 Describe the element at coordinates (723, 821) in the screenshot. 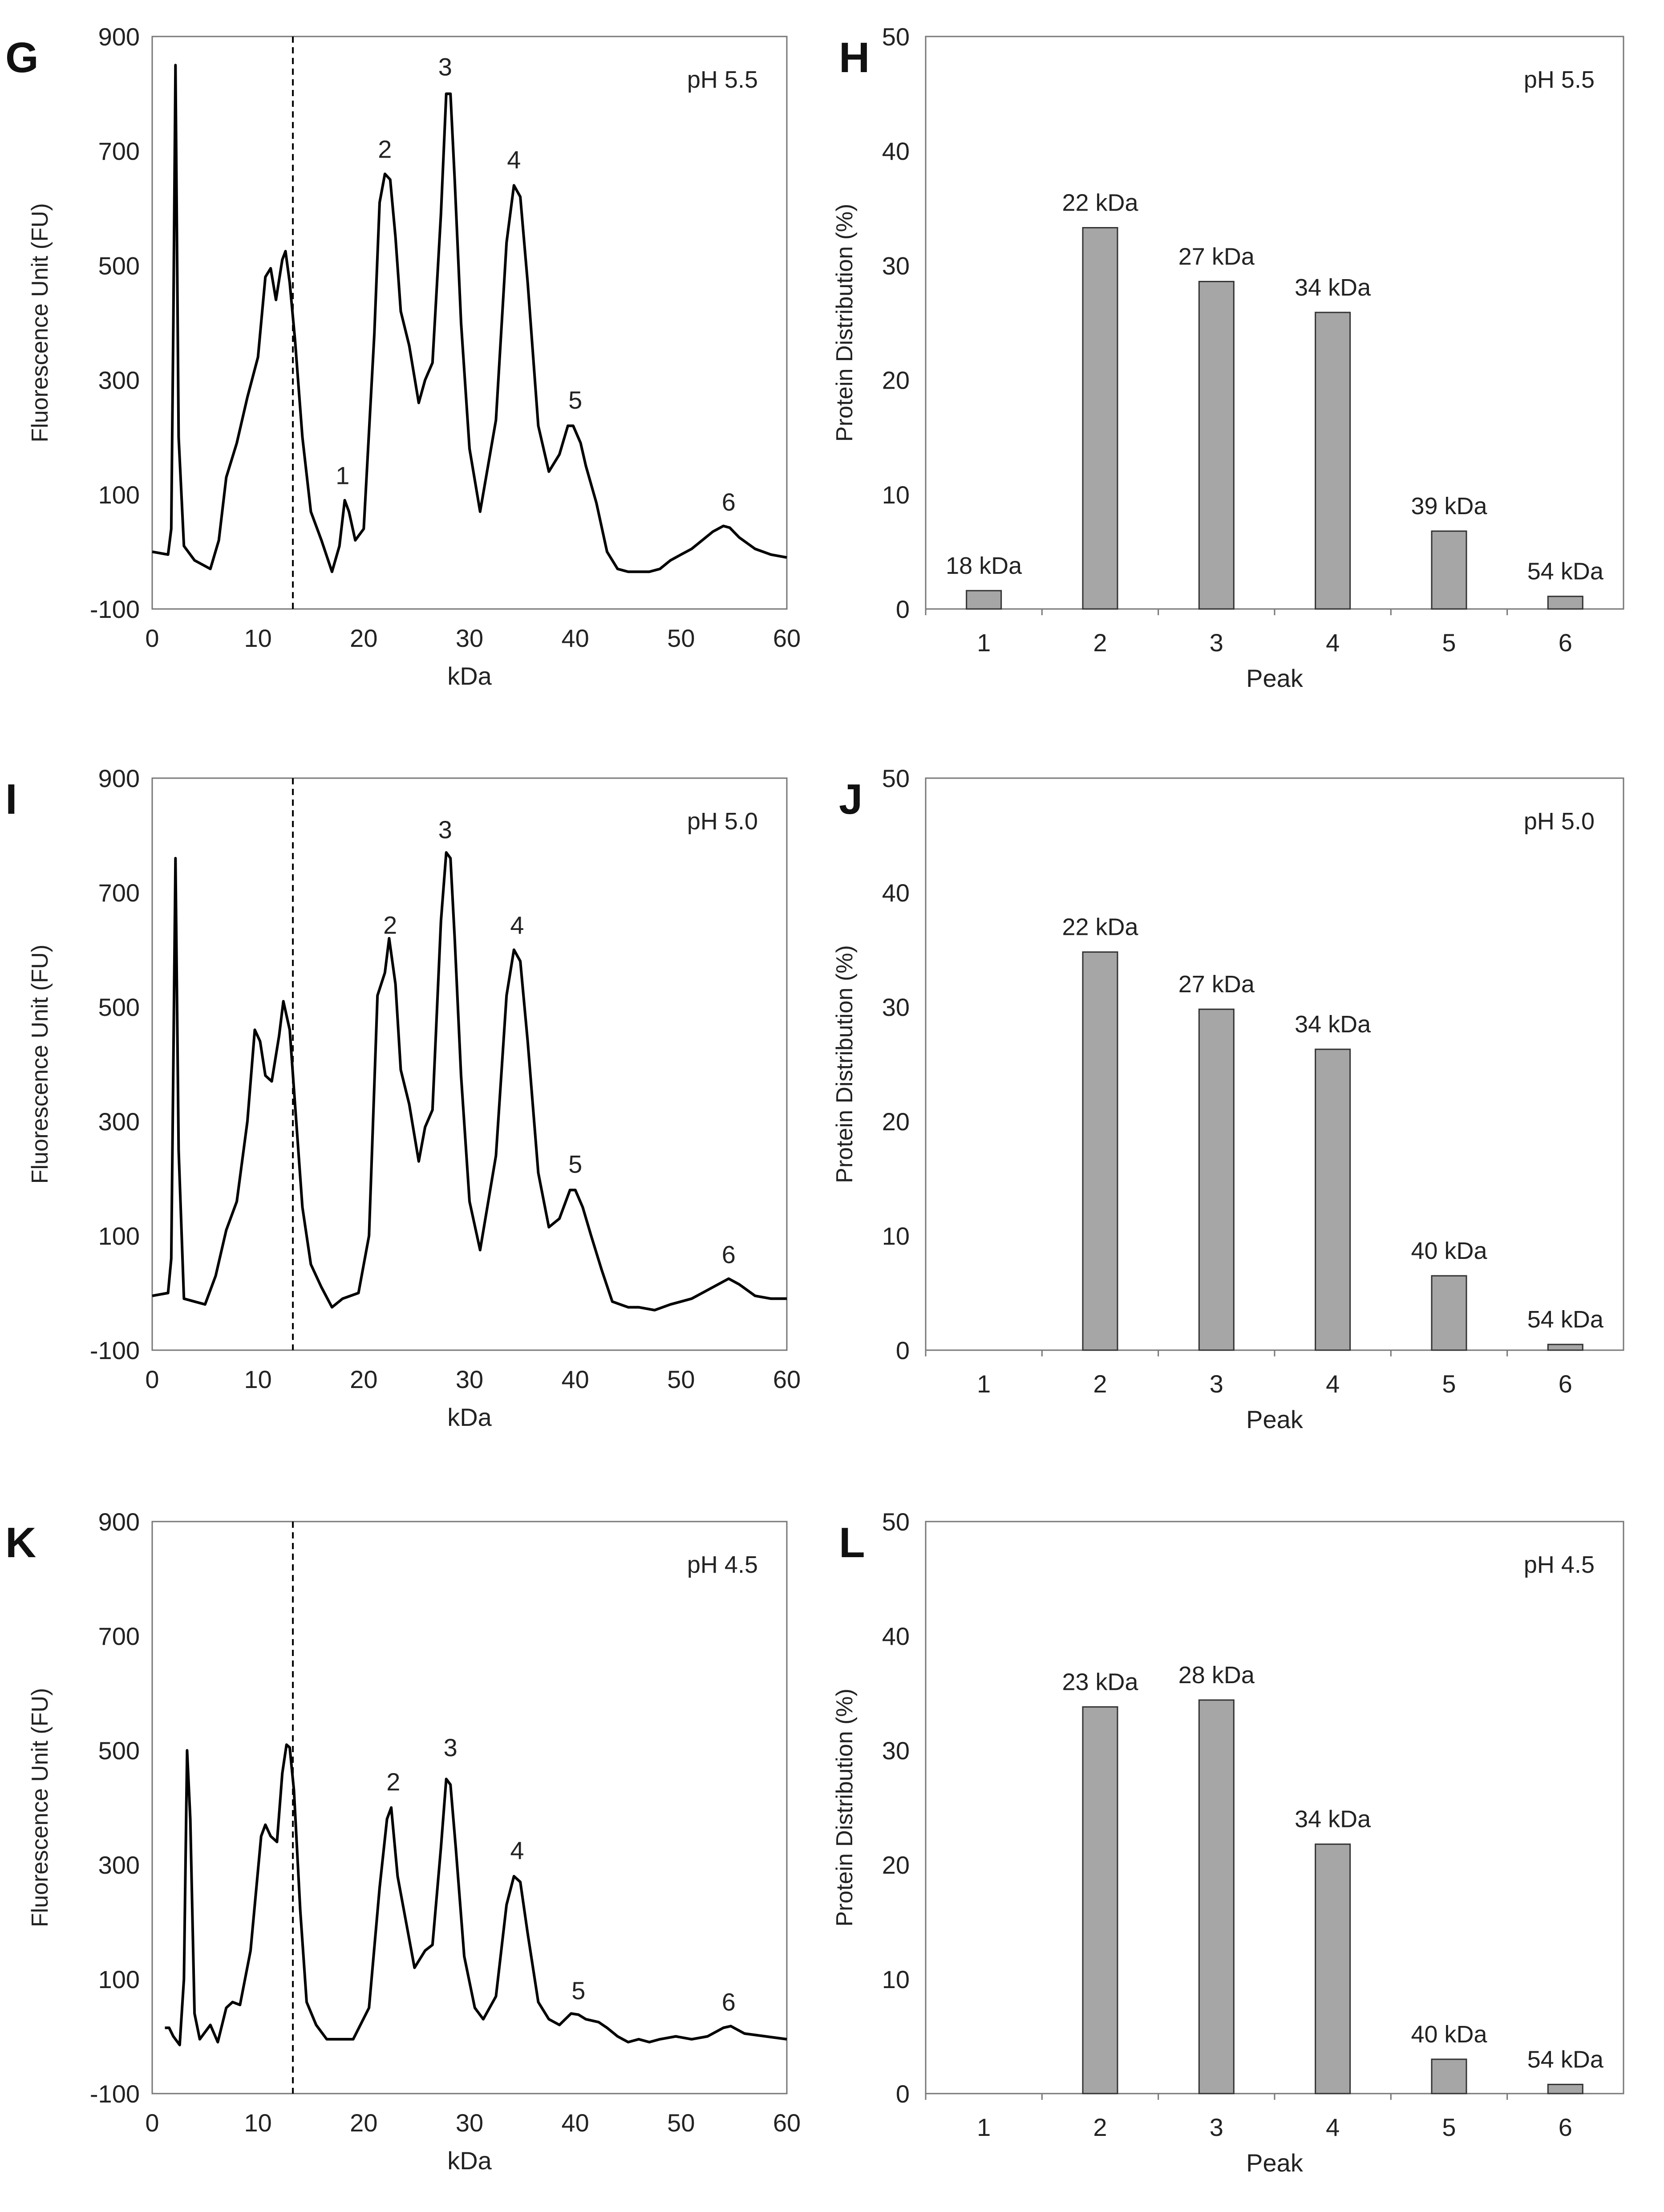

I see `ph-annotation: pH 5.0` at that location.